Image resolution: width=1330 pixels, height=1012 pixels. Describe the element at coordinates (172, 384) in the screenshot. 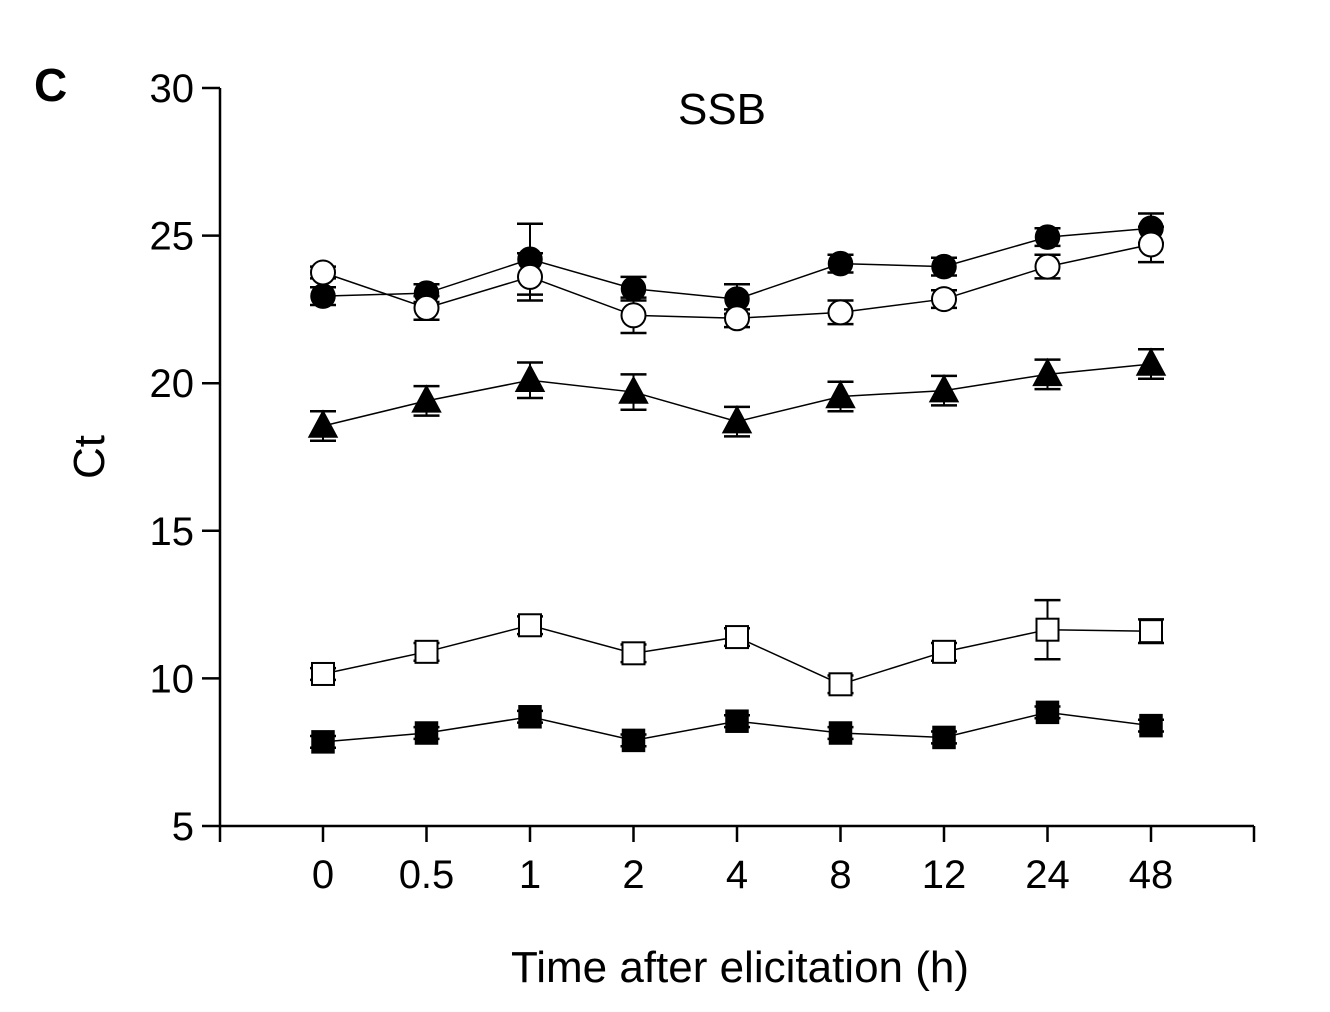

I see `y-tick-label: 20` at that location.